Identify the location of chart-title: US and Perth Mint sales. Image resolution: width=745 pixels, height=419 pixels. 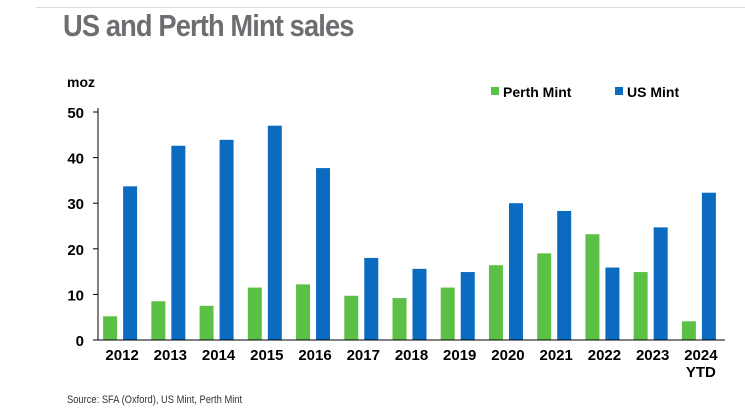
(208, 25).